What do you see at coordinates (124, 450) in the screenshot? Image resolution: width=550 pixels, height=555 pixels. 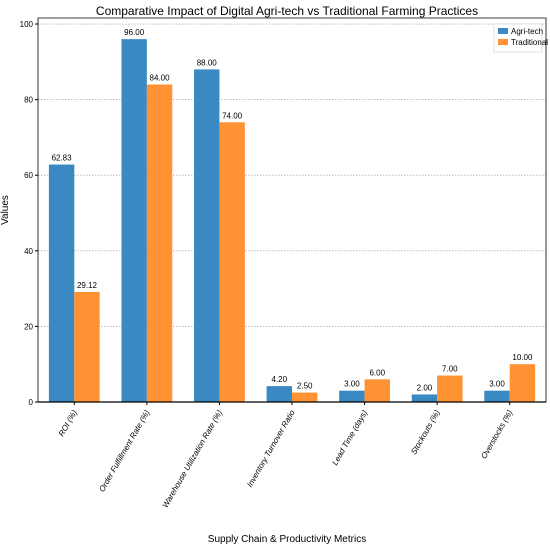 I see `x-tick-label: Order Fulfillment Rate (%)` at bounding box center [124, 450].